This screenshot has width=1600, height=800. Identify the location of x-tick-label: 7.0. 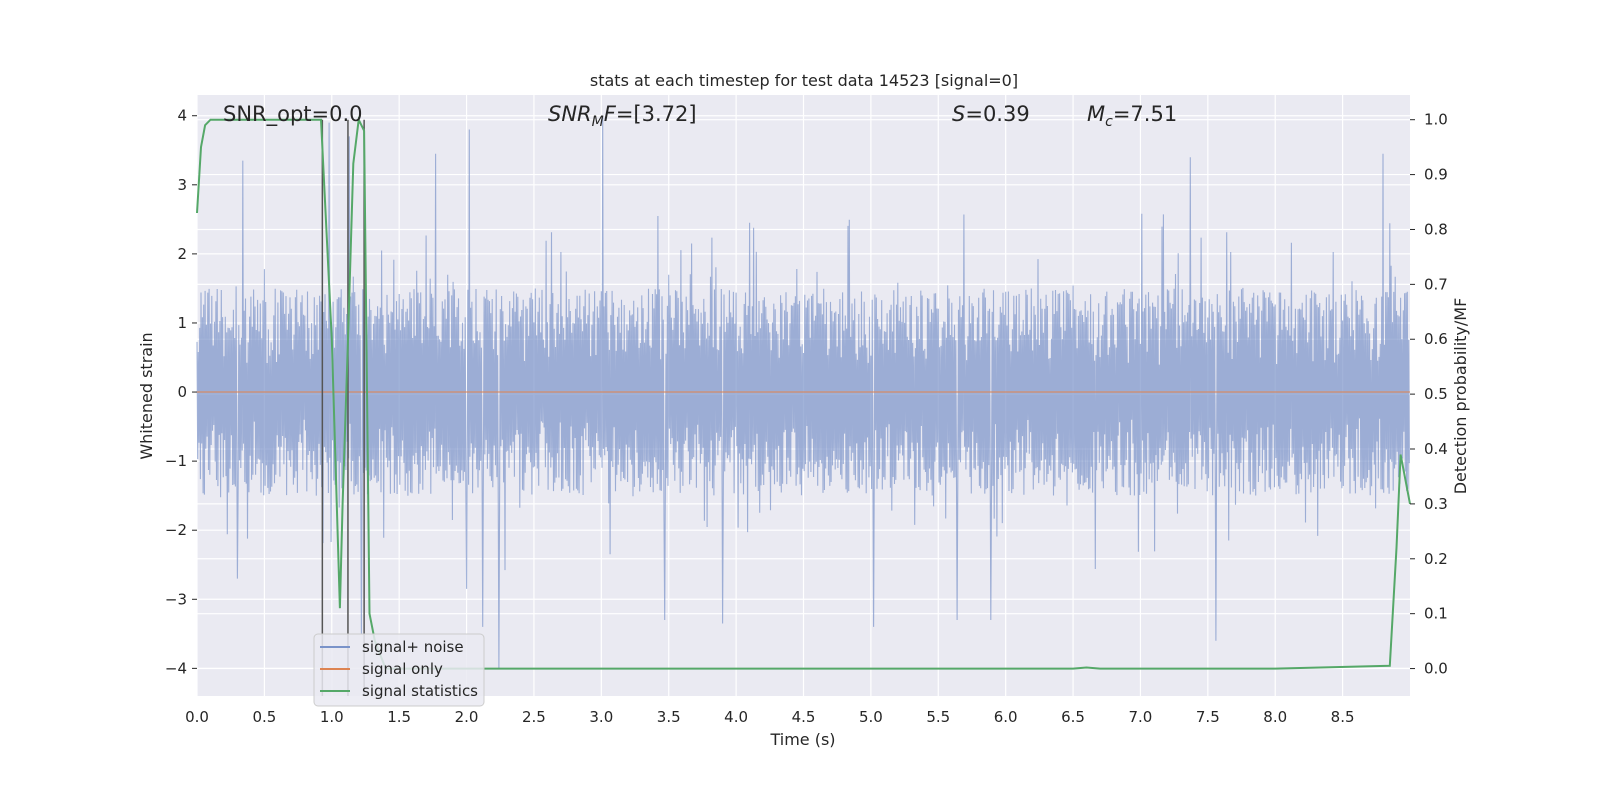
(1141, 717).